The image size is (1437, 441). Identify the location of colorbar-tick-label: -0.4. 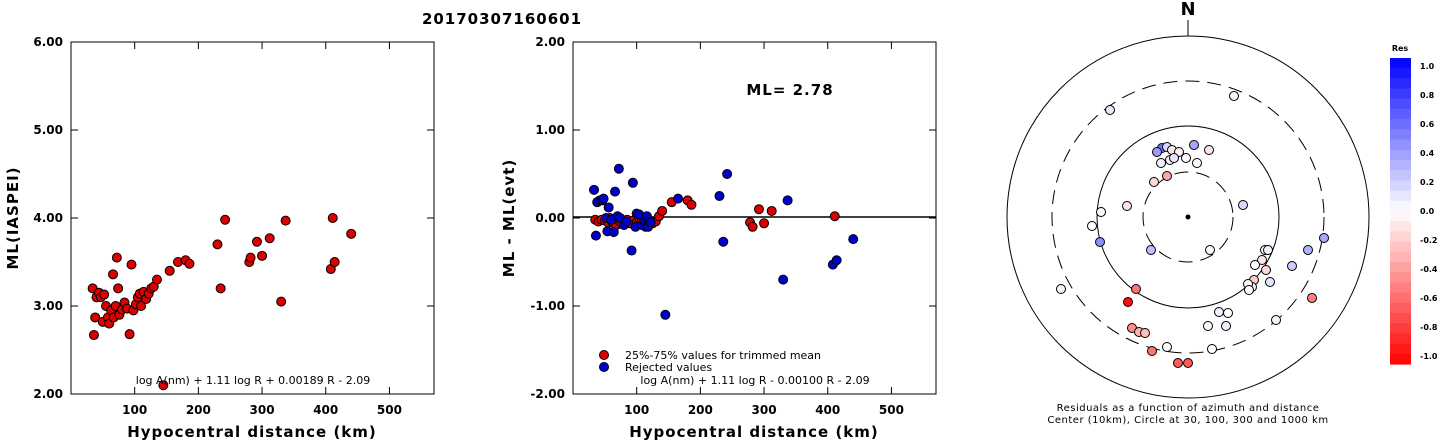
(1428, 269).